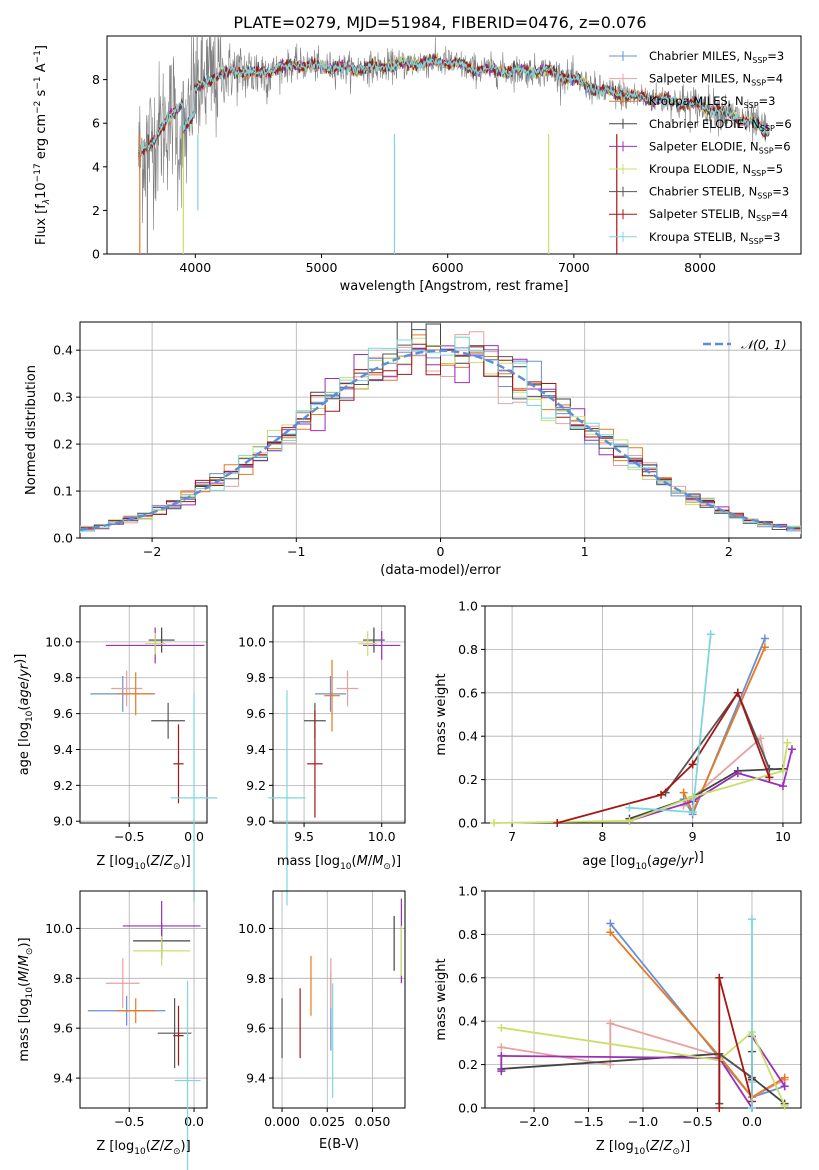 The height and width of the screenshot is (1170, 819). I want to click on age-mass-ytick-label: 9.6, so click(256, 713).